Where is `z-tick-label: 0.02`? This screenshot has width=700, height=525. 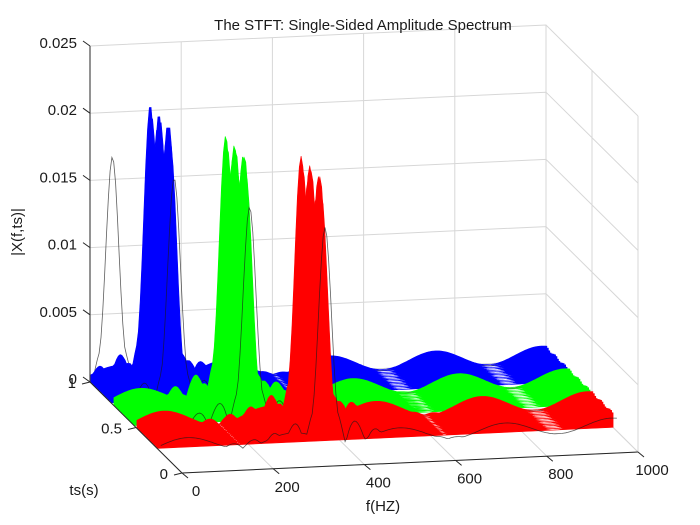 z-tick-label: 0.02 is located at coordinates (62, 110).